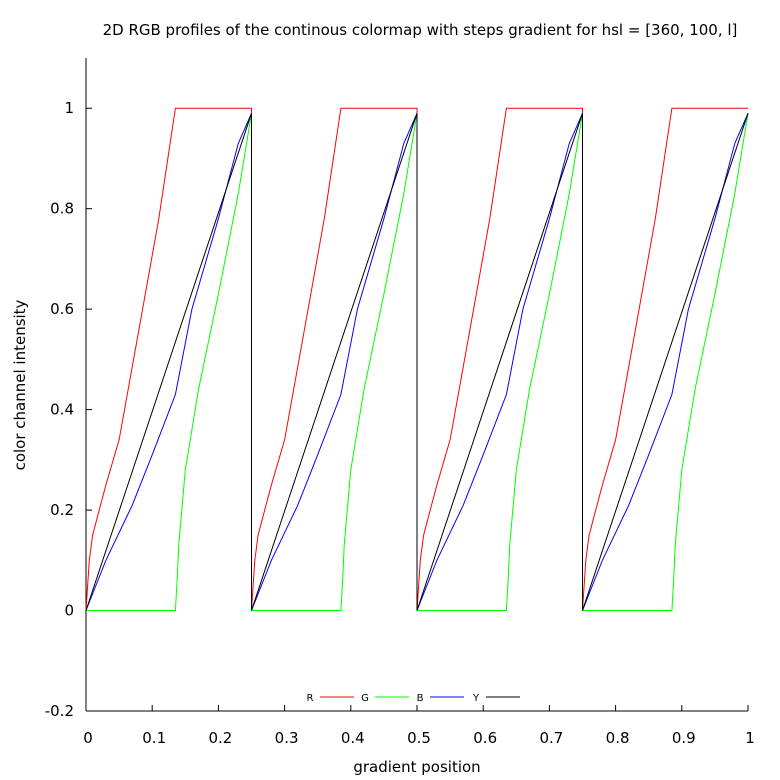  What do you see at coordinates (62, 410) in the screenshot?
I see `y-tick-label: 0.4` at bounding box center [62, 410].